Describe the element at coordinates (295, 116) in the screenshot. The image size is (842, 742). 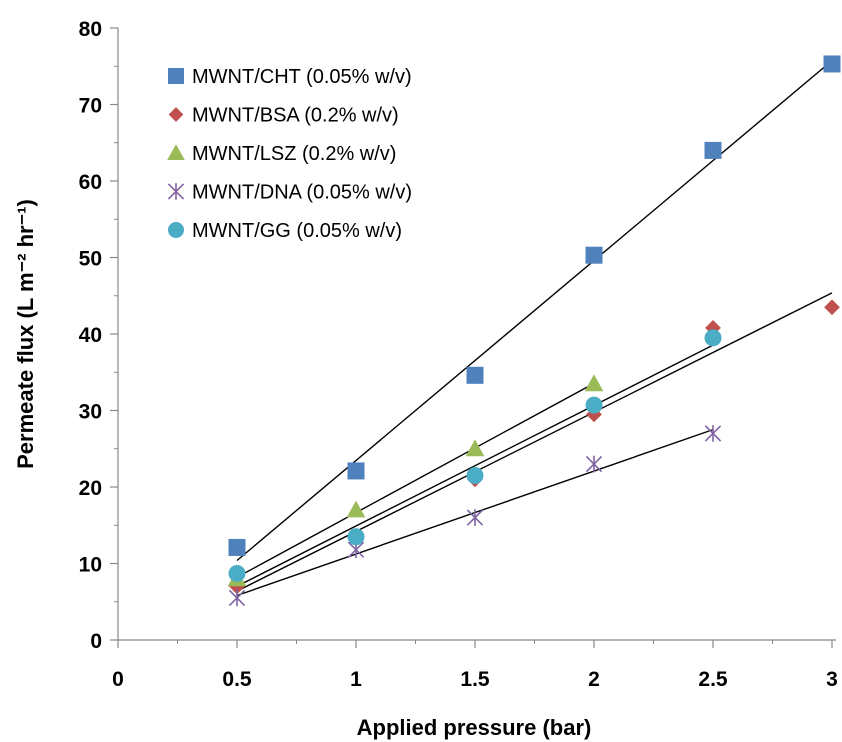
I see `legend-label: MWNT/BSA (0.2% w/v)` at that location.